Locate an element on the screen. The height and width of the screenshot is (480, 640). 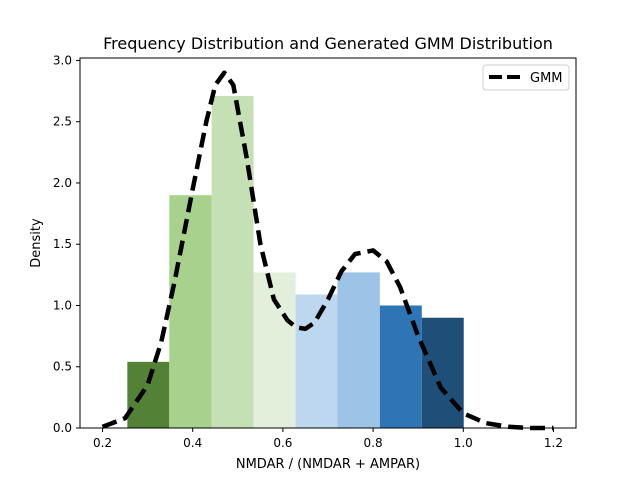
x-tick-label: 1.0 is located at coordinates (463, 443).